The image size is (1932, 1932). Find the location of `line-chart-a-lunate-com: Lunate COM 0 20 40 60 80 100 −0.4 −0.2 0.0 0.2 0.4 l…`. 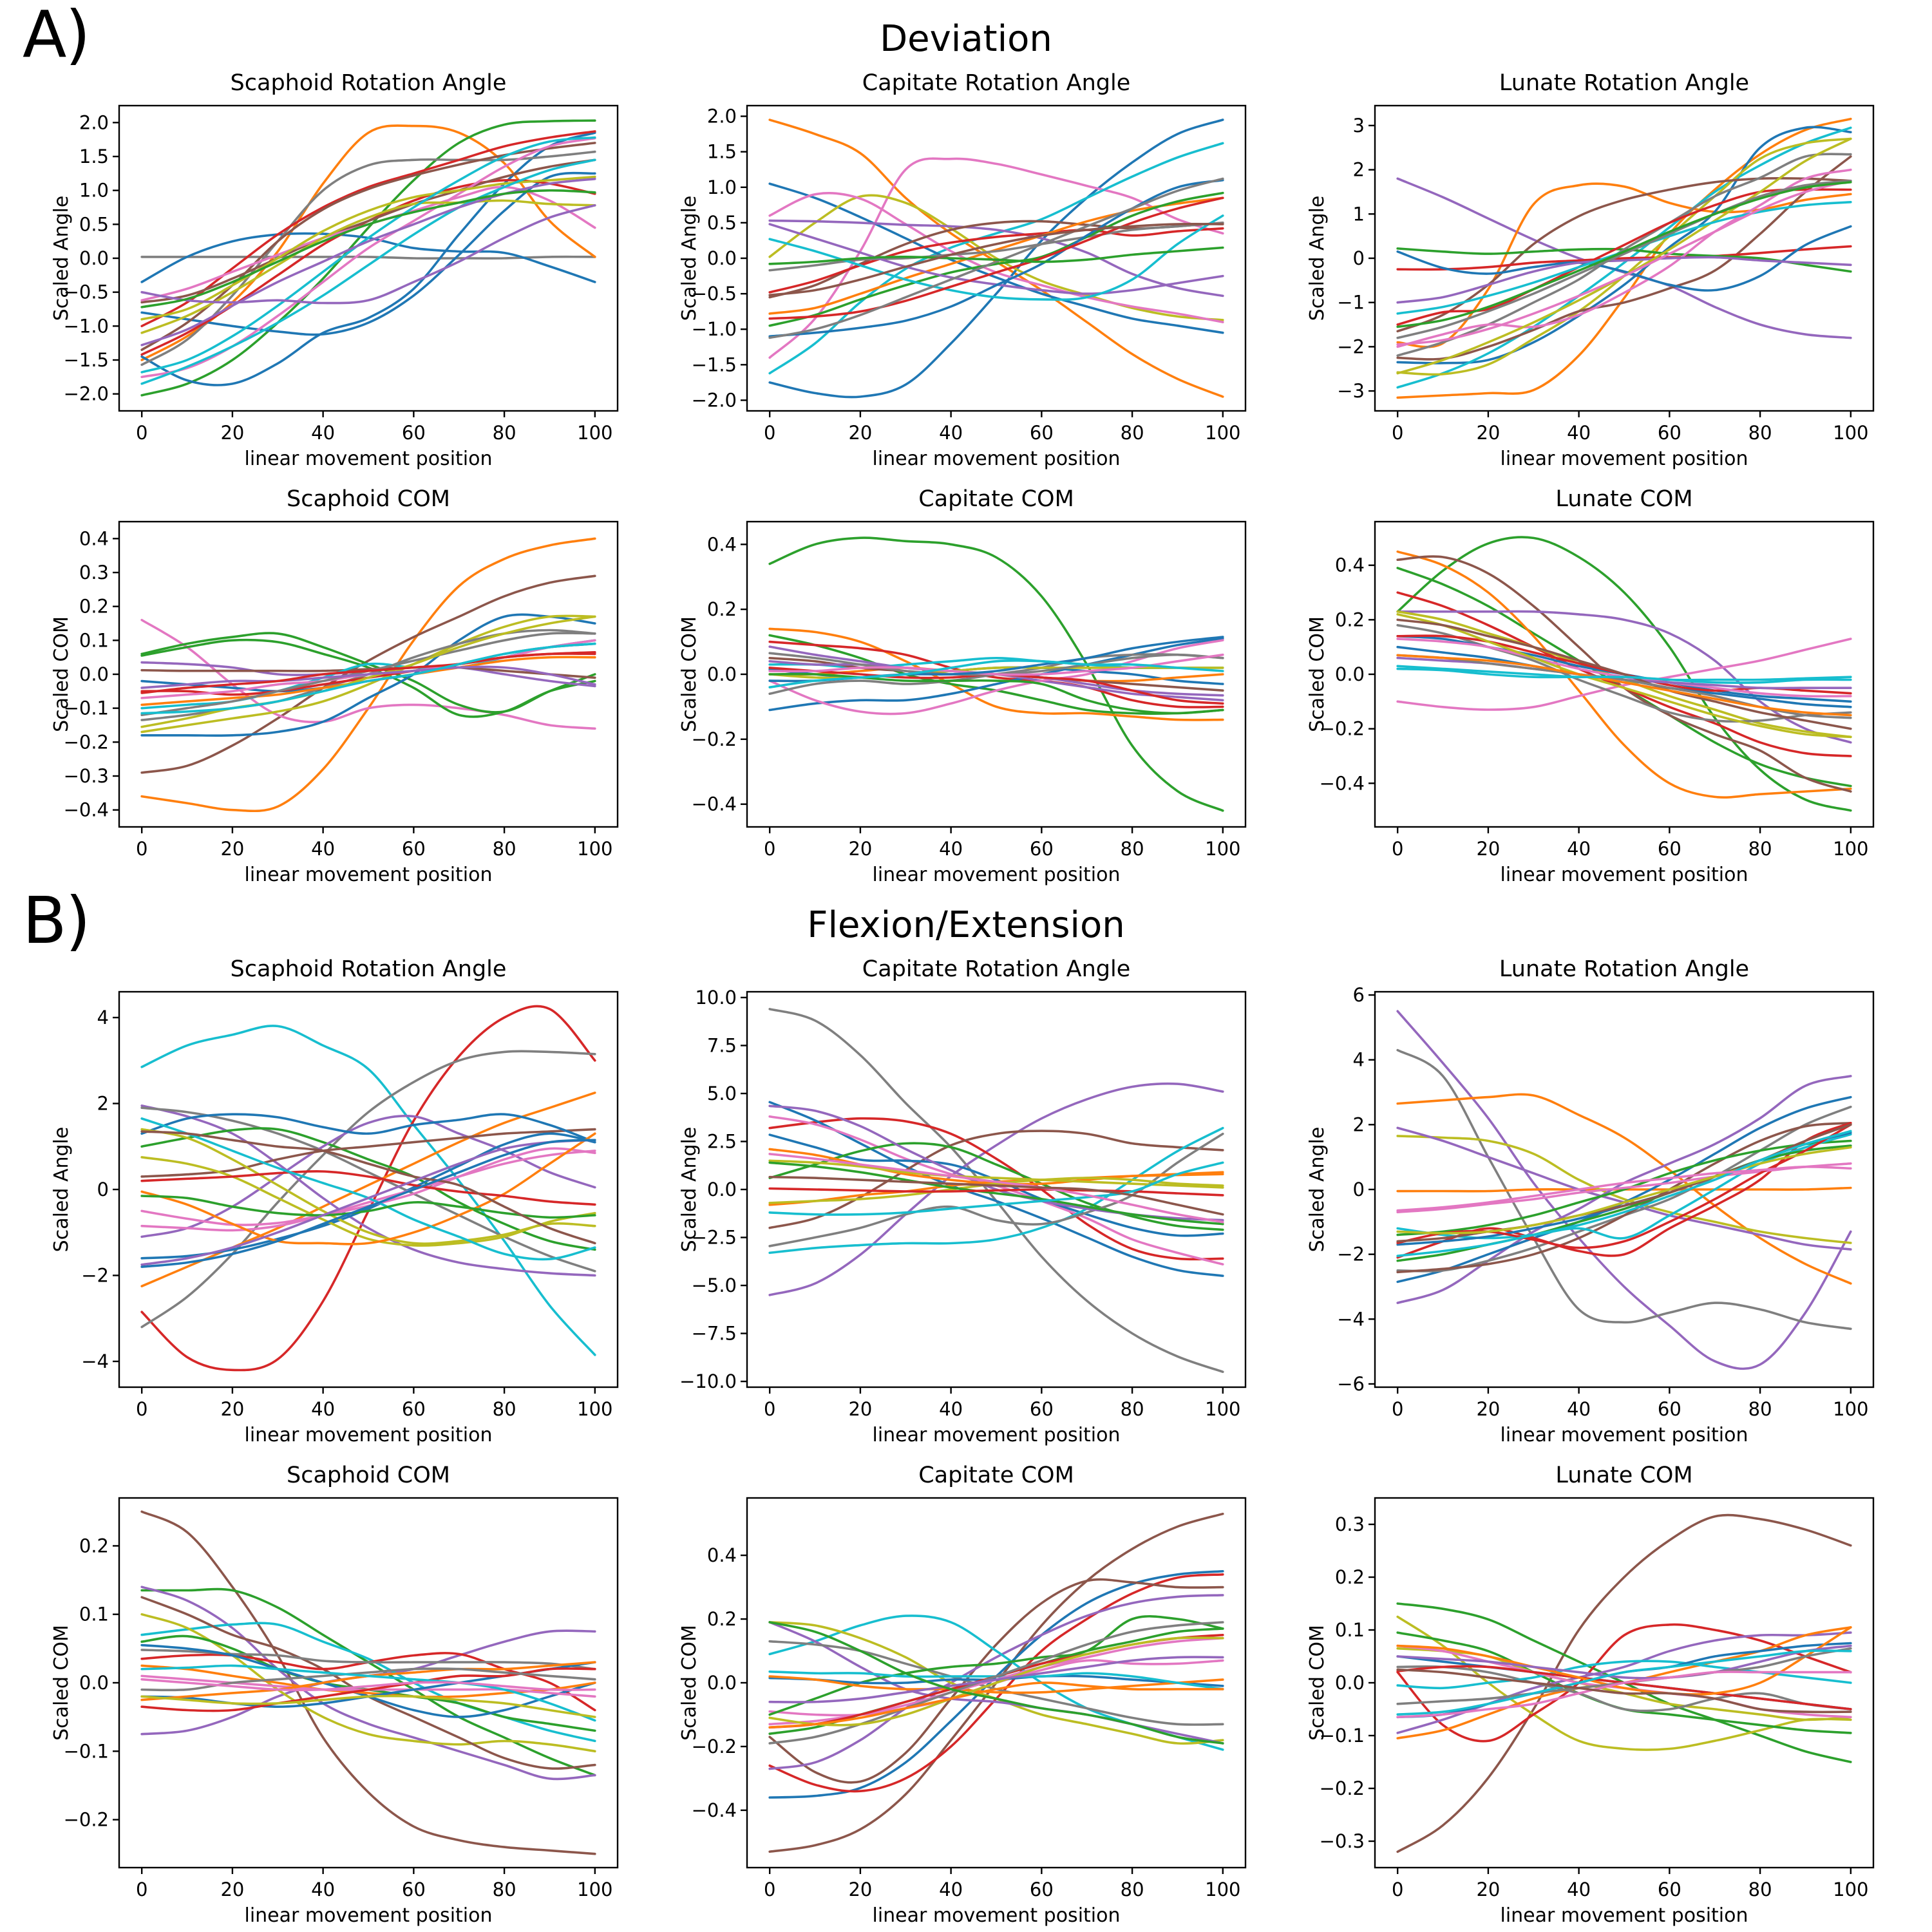

line-chart-a-lunate-com: Lunate COM 0 20 40 60 80 100 −0.4 −0.2 0.0 0.2 0.4 l… is located at coordinates (1591, 686).